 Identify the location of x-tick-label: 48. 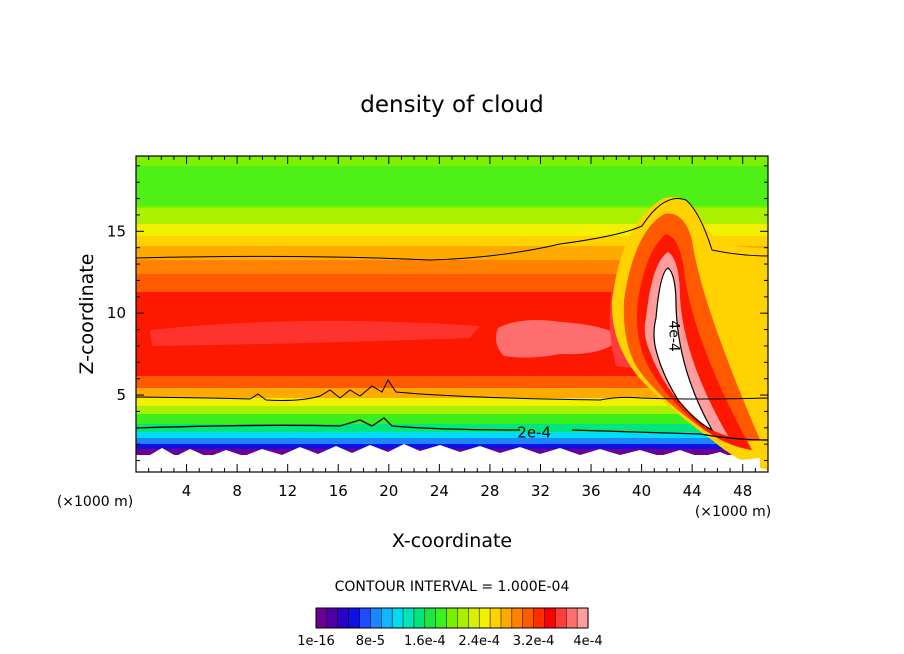
(742, 491).